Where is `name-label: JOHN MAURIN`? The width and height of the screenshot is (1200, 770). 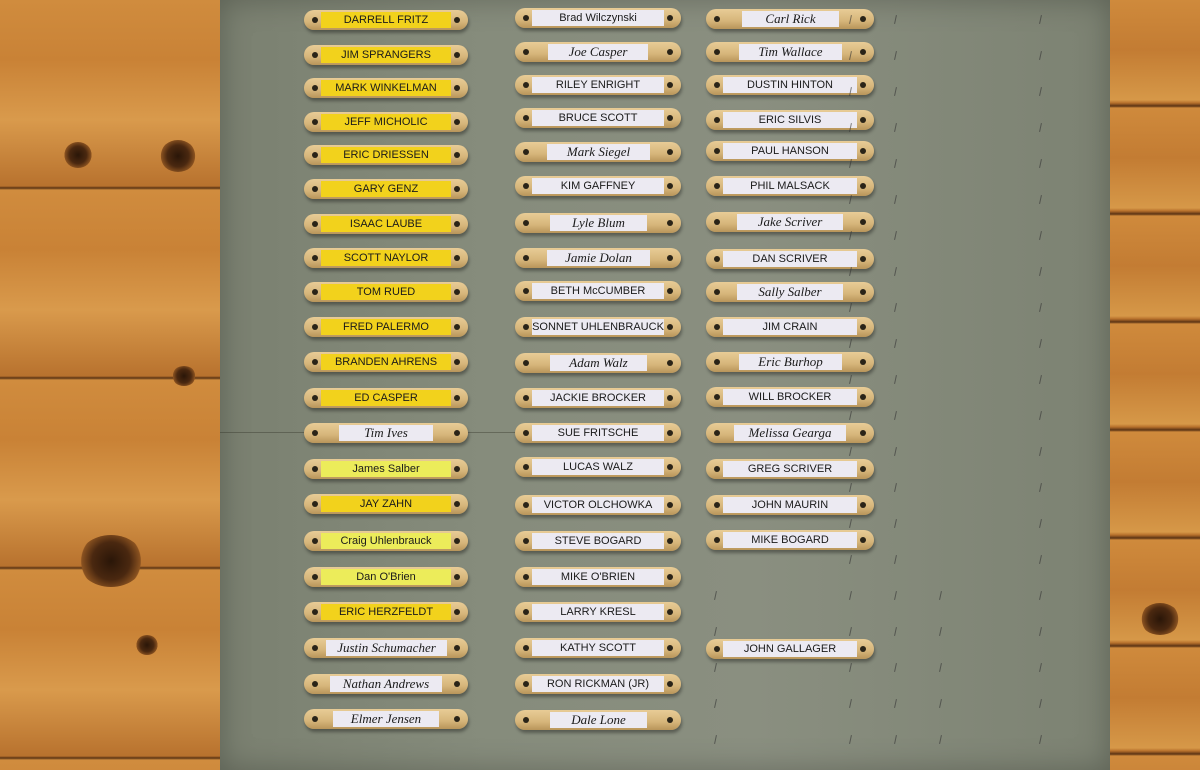 name-label: JOHN MAURIN is located at coordinates (790, 505).